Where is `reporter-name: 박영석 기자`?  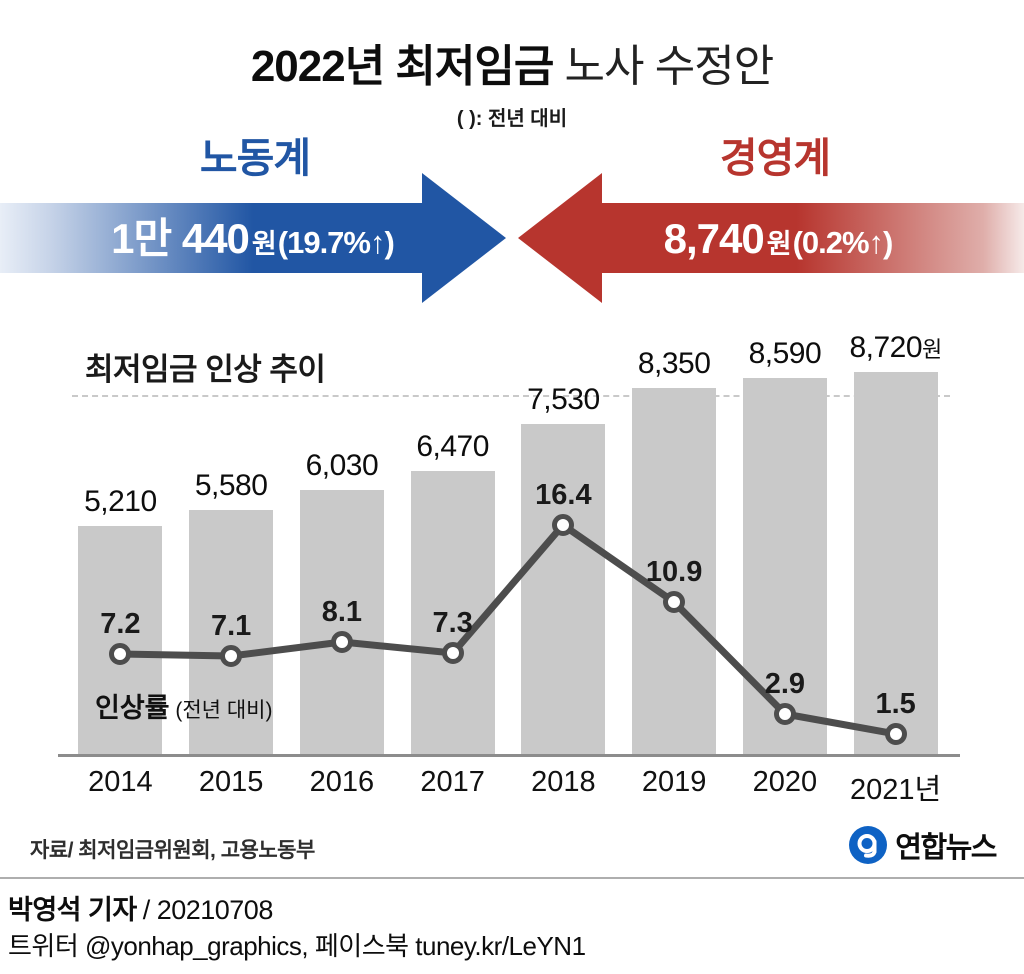
reporter-name: 박영석 기자 is located at coordinates (72, 910).